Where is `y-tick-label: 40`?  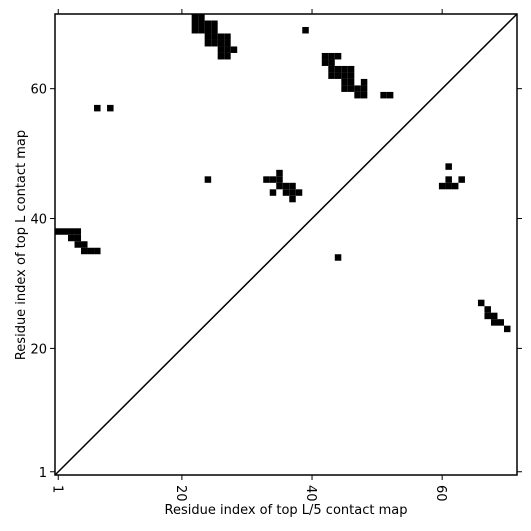 y-tick-label: 40 is located at coordinates (38, 220).